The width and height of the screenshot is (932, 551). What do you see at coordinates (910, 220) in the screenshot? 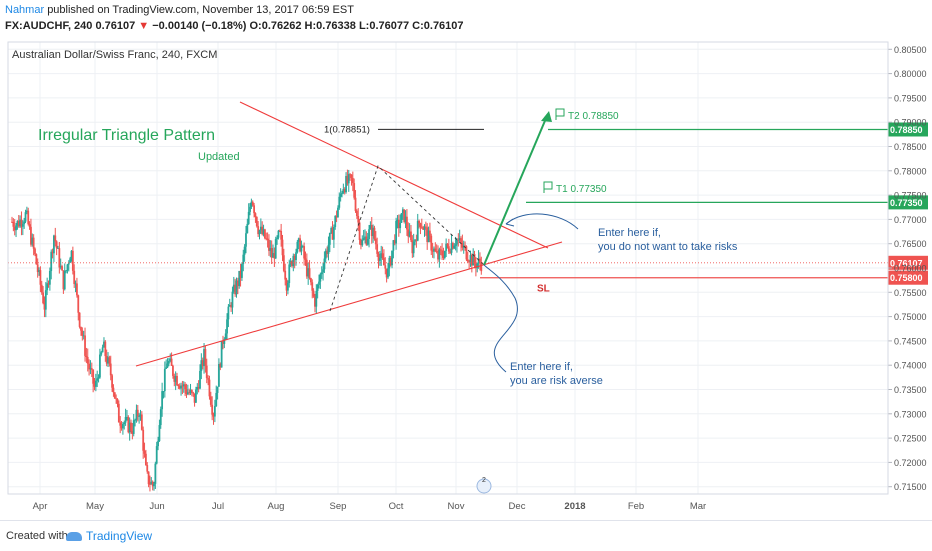
I see `y-tick-label: 0.77000` at bounding box center [910, 220].